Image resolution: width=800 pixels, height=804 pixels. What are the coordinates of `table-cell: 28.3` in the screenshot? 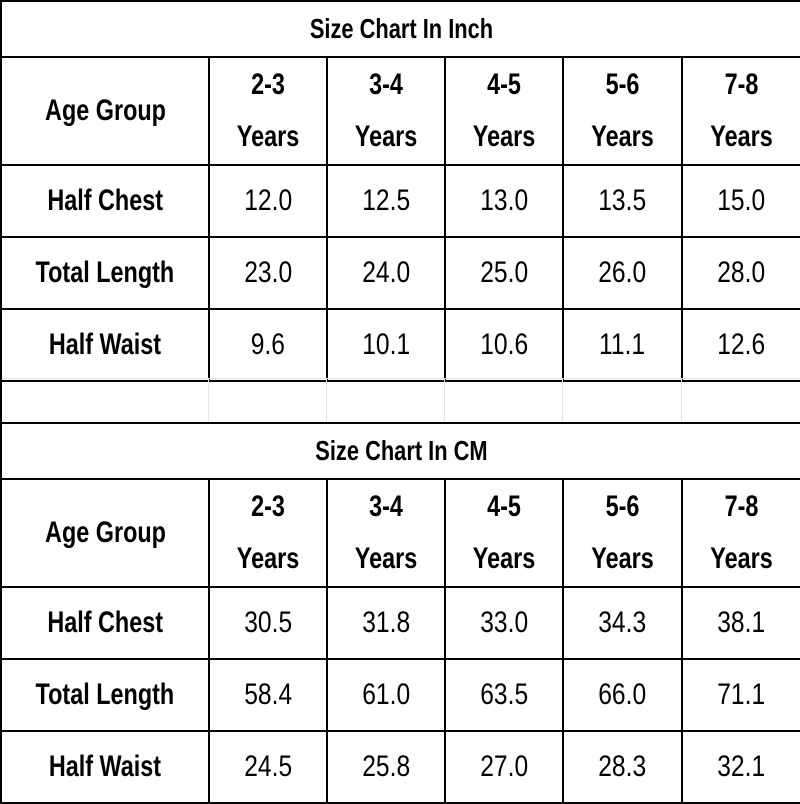 It's located at (622, 767).